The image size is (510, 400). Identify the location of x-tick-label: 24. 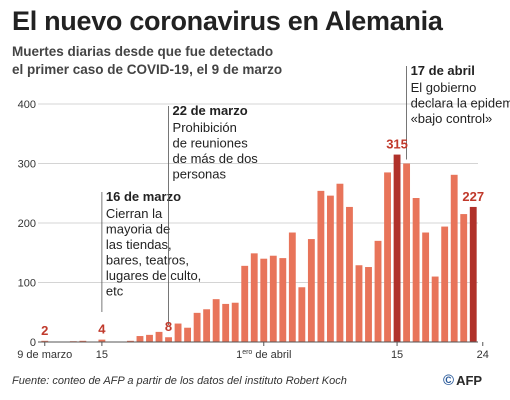
(483, 355).